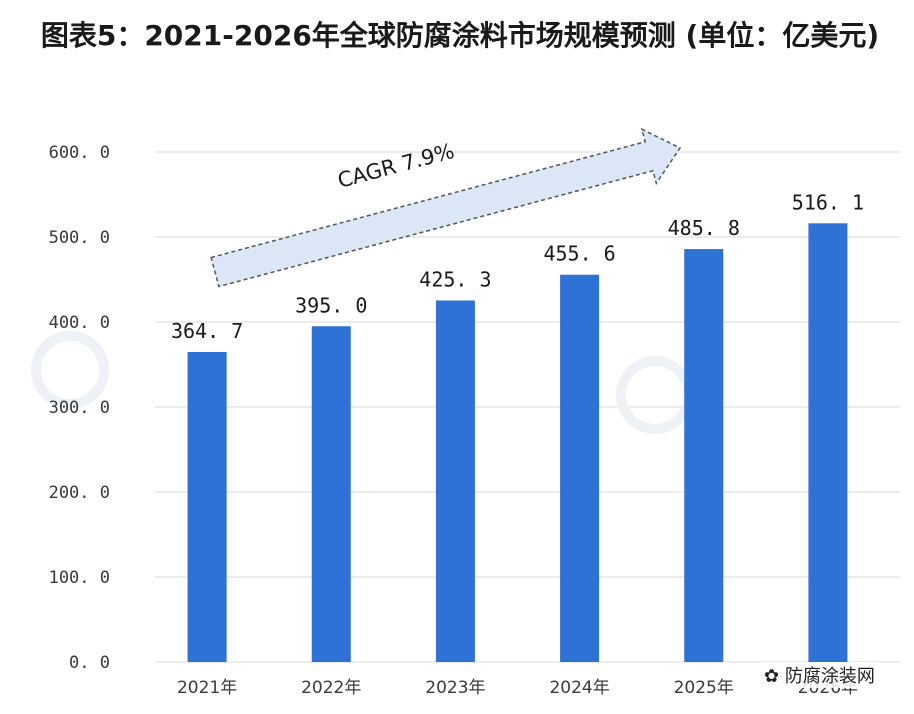 The height and width of the screenshot is (714, 914). Describe the element at coordinates (579, 688) in the screenshot. I see `x-tick-label: 2024年` at that location.